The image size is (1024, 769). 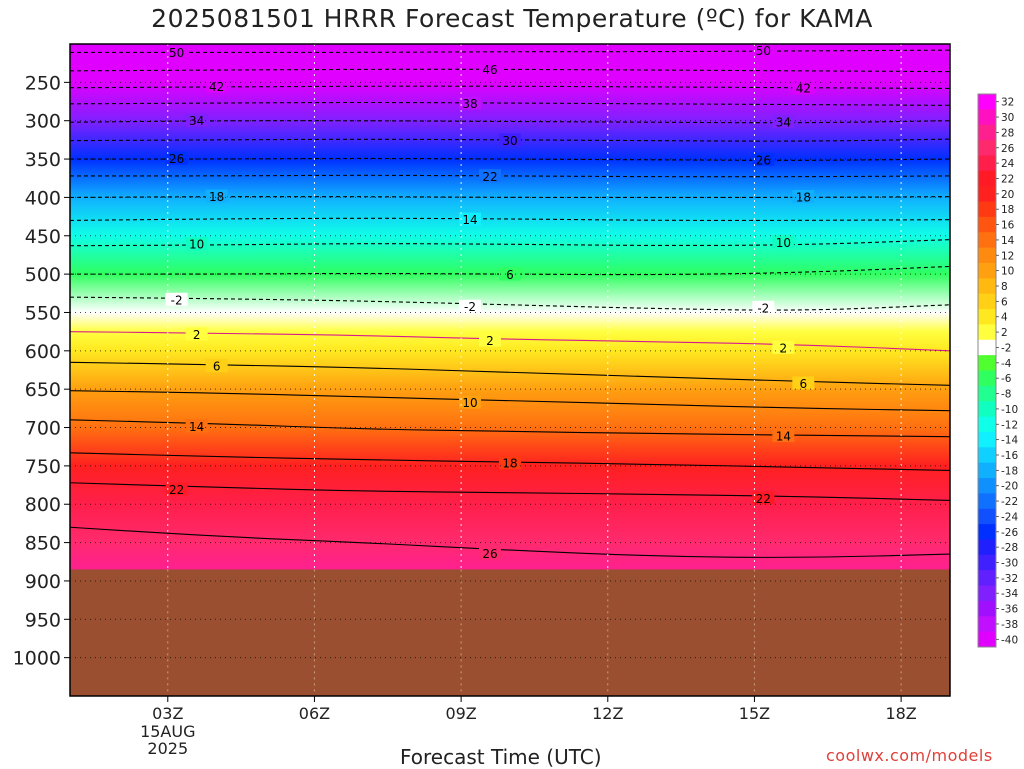 I want to click on y-tick-label: 1000, so click(x=37, y=659).